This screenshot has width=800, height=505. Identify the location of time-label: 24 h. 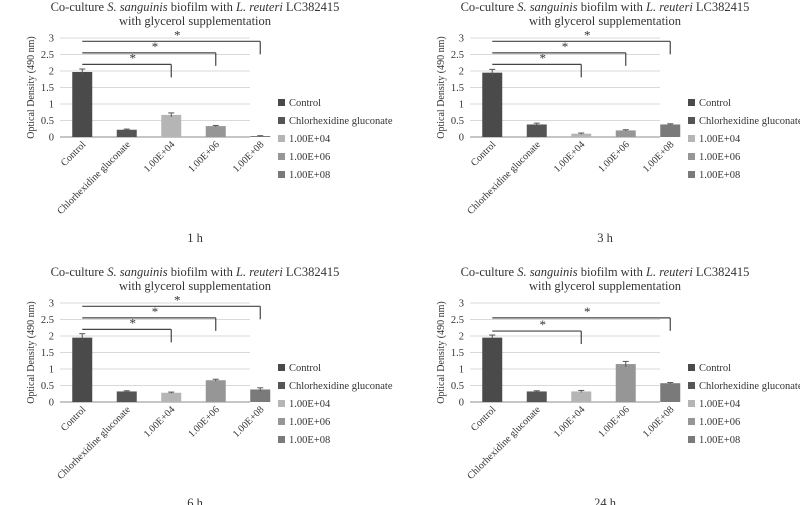
(605, 500).